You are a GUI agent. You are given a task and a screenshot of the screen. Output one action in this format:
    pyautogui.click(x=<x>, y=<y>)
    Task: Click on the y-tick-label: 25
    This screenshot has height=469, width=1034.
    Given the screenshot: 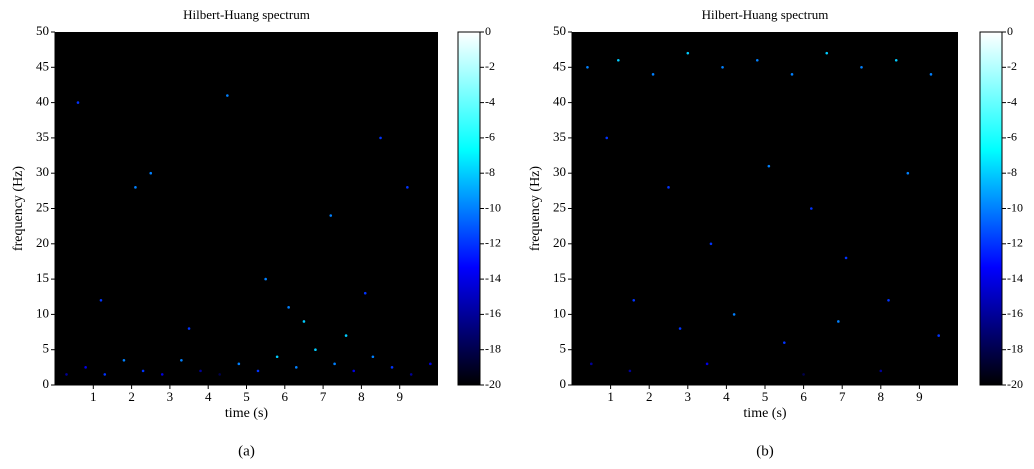 What is the action you would take?
    pyautogui.click(x=559, y=206)
    